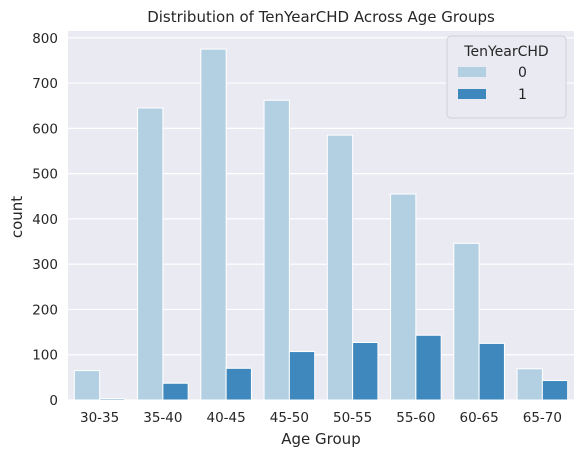 This screenshot has height=457, width=575. What do you see at coordinates (320, 439) in the screenshot?
I see `x-axis-label: Age Group` at bounding box center [320, 439].